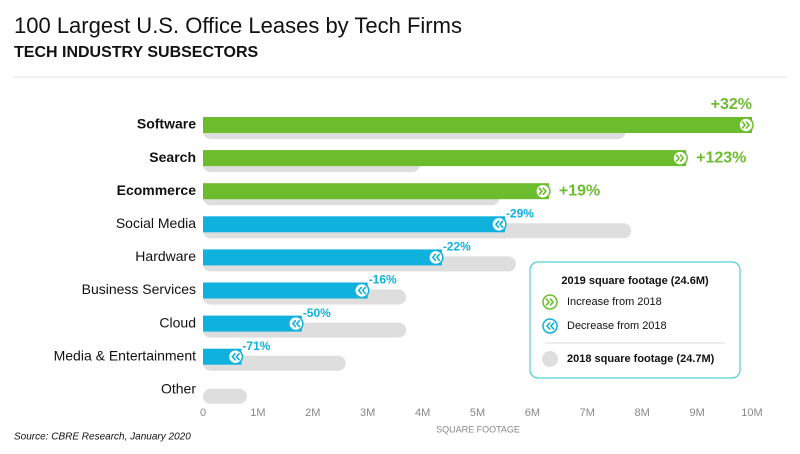 This screenshot has width=800, height=454. Describe the element at coordinates (156, 223) in the screenshot. I see `y-tick-label: Social Media` at that location.